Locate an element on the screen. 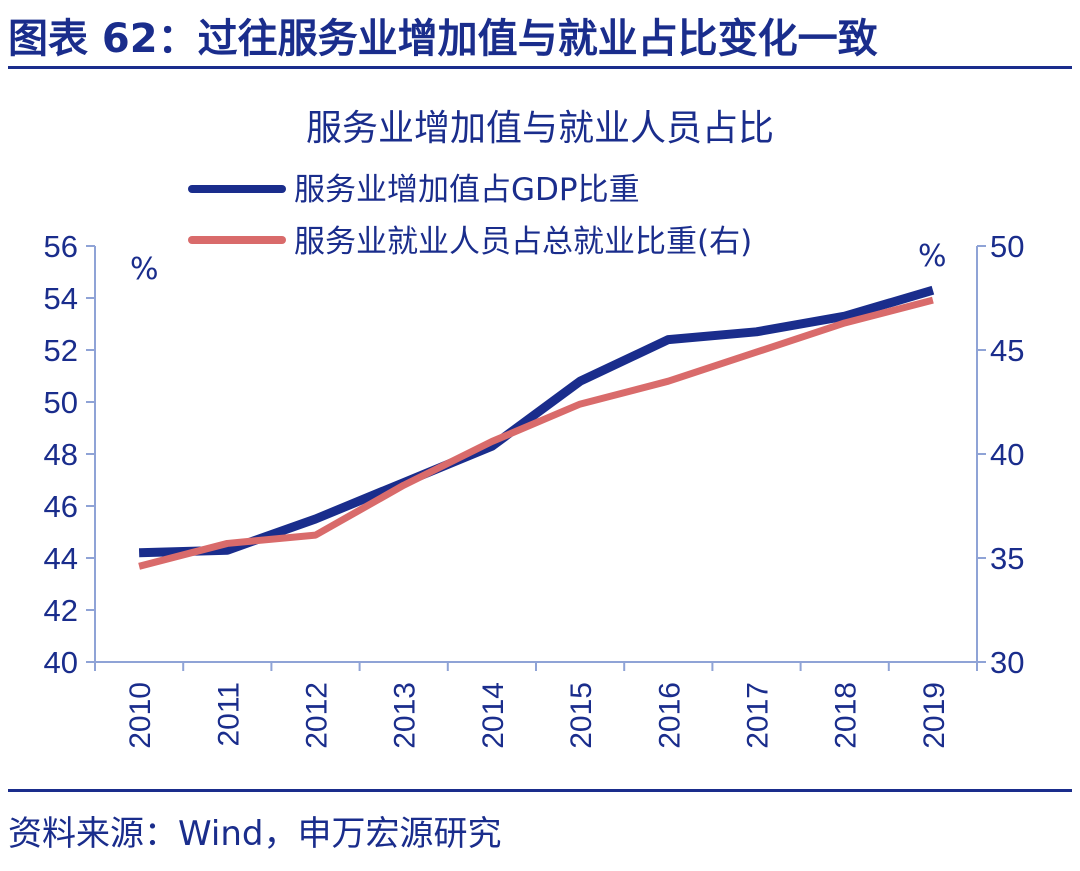  right-tick-label: 40 is located at coordinates (1007, 454).